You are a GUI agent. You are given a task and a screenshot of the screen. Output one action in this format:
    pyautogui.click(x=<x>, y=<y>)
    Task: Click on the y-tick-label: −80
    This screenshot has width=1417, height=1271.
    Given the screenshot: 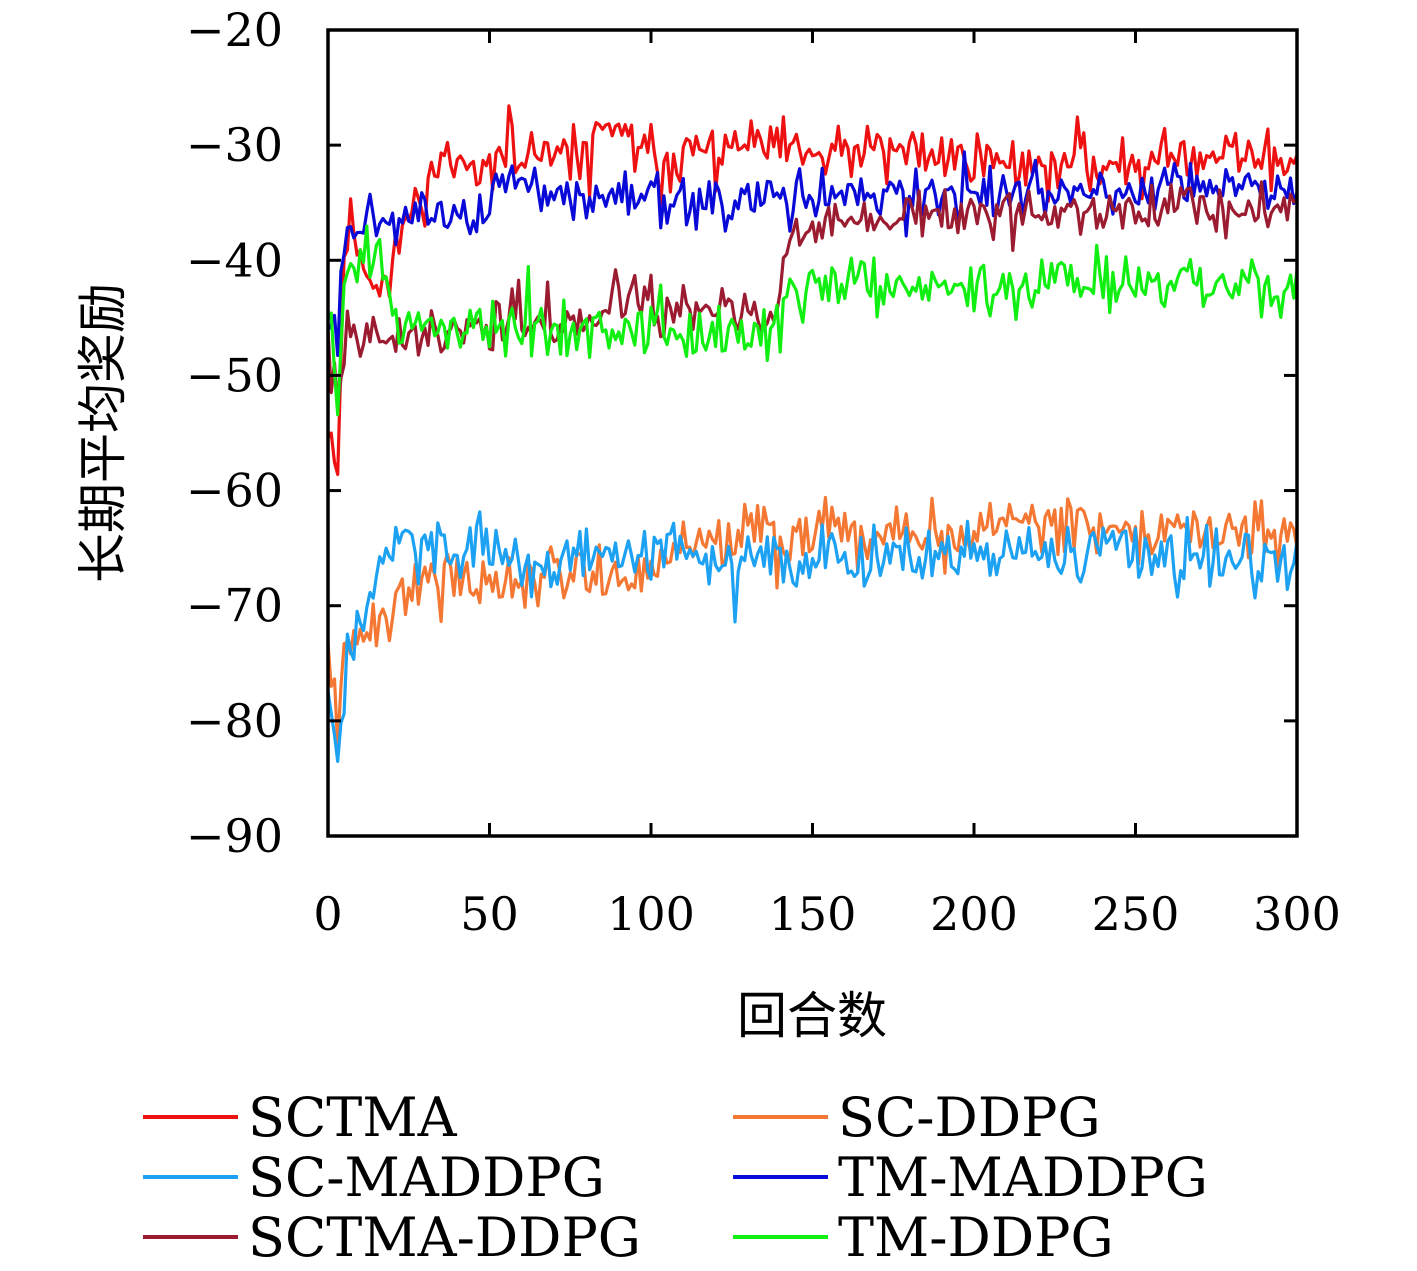 What is the action you would take?
    pyautogui.click(x=234, y=721)
    